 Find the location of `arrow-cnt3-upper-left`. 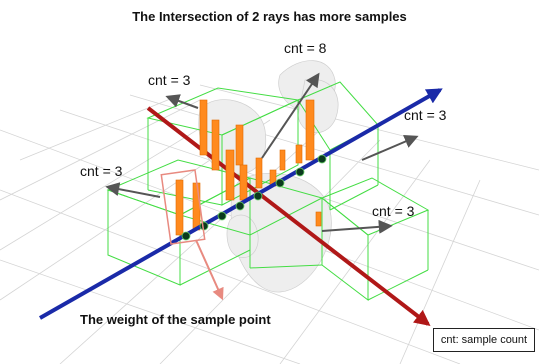

arrow-cnt3-upper-left is located at coordinates (182, 101).